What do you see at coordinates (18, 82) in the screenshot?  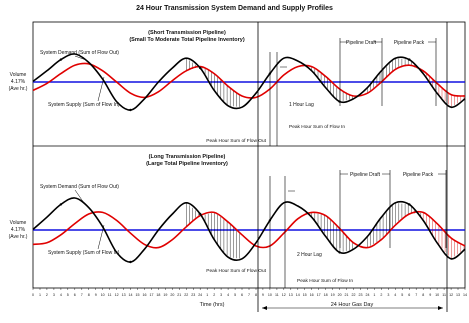 I see `top-ylabel-line2: 4.17%` at bounding box center [18, 82].